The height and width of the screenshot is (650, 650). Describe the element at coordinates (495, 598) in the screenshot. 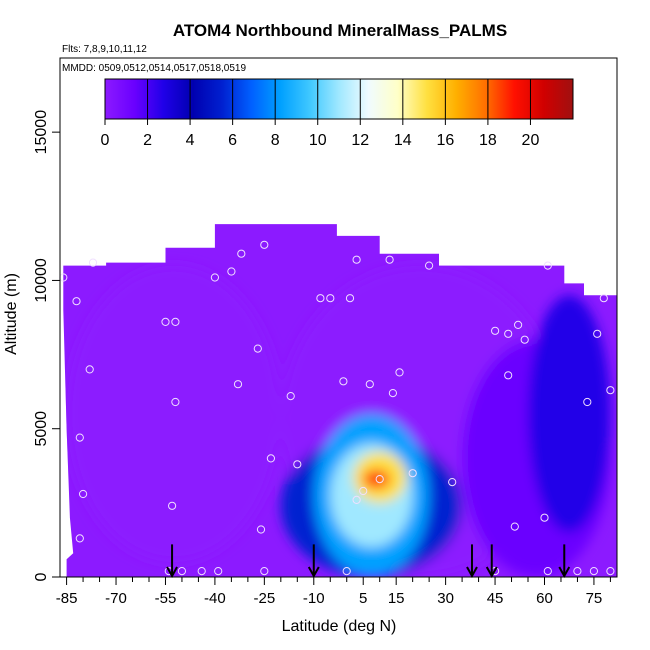

I see `x-tick-label-9: 45` at that location.